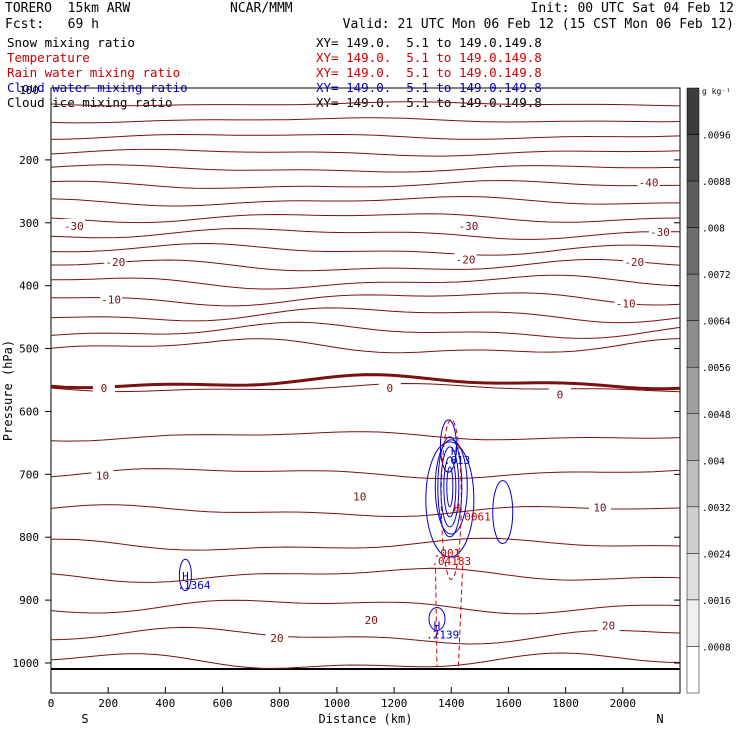 This screenshot has width=740, height=740. Describe the element at coordinates (649, 183) in the screenshot. I see `isotherm-label: -40` at that location.